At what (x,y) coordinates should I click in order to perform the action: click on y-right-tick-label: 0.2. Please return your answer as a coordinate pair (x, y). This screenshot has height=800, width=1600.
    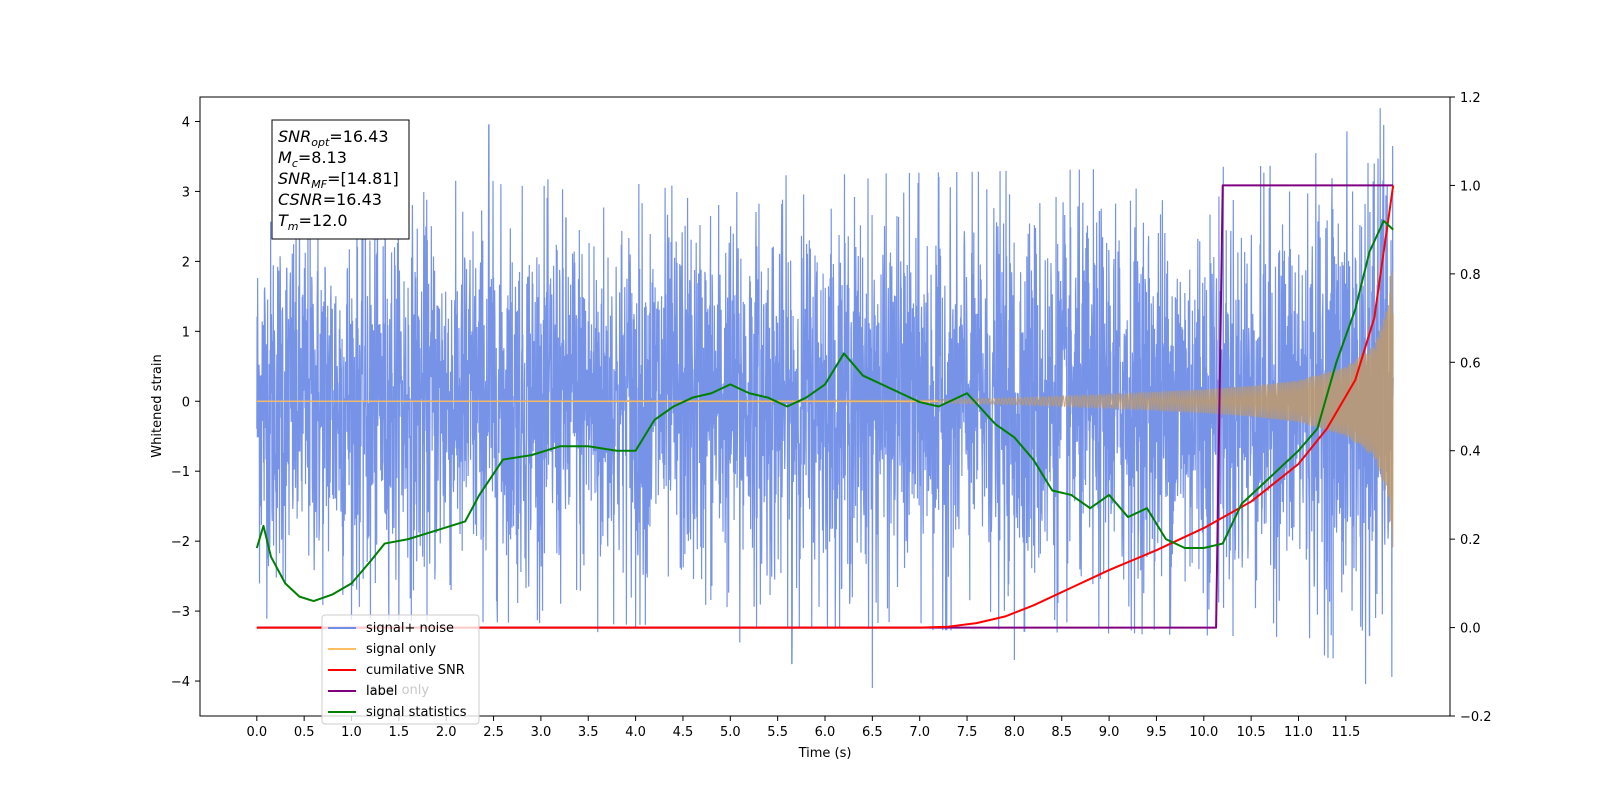
    Looking at the image, I should click on (1470, 540).